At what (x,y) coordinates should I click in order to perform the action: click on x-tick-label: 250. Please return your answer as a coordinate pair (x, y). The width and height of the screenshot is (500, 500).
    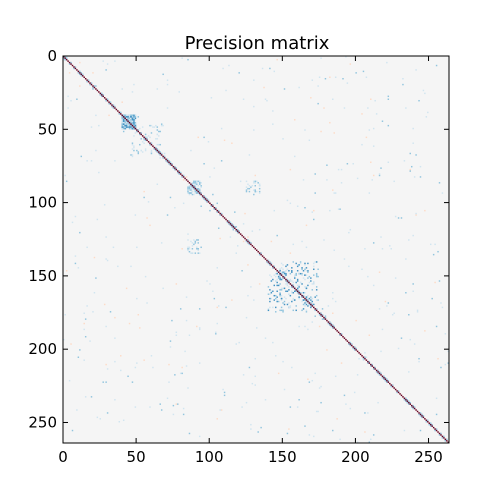
    Looking at the image, I should click on (428, 457).